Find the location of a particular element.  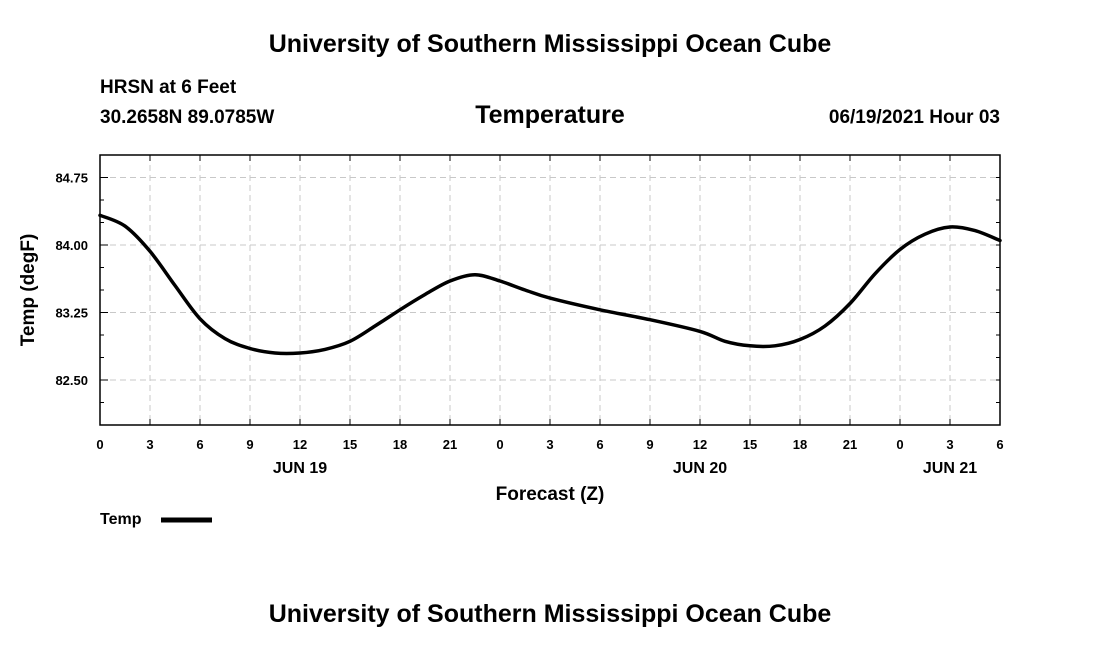

coordinates-label: 30.2658N 89.0785W is located at coordinates (187, 117).